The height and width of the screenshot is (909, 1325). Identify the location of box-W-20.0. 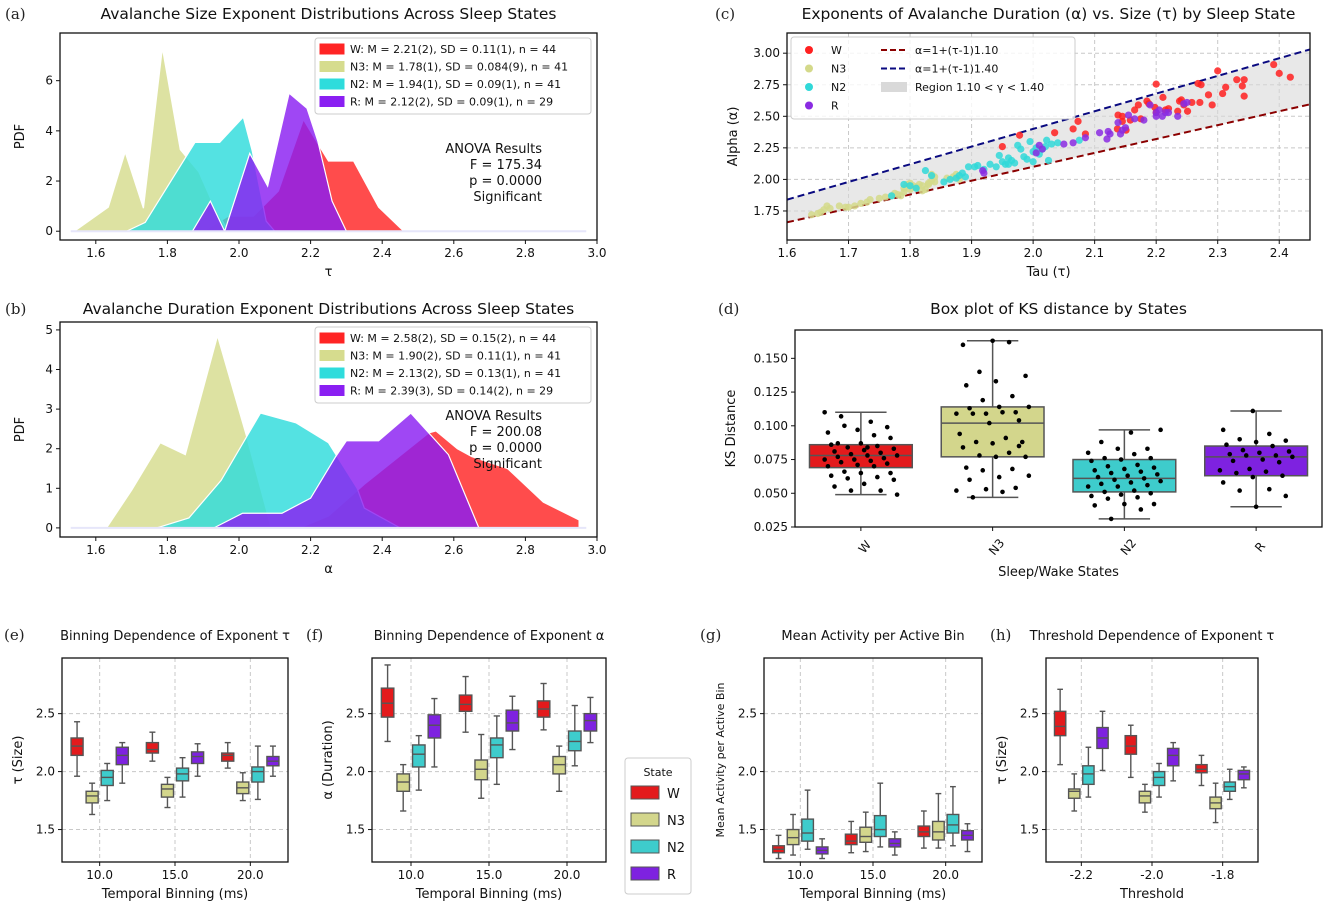
(228, 755).